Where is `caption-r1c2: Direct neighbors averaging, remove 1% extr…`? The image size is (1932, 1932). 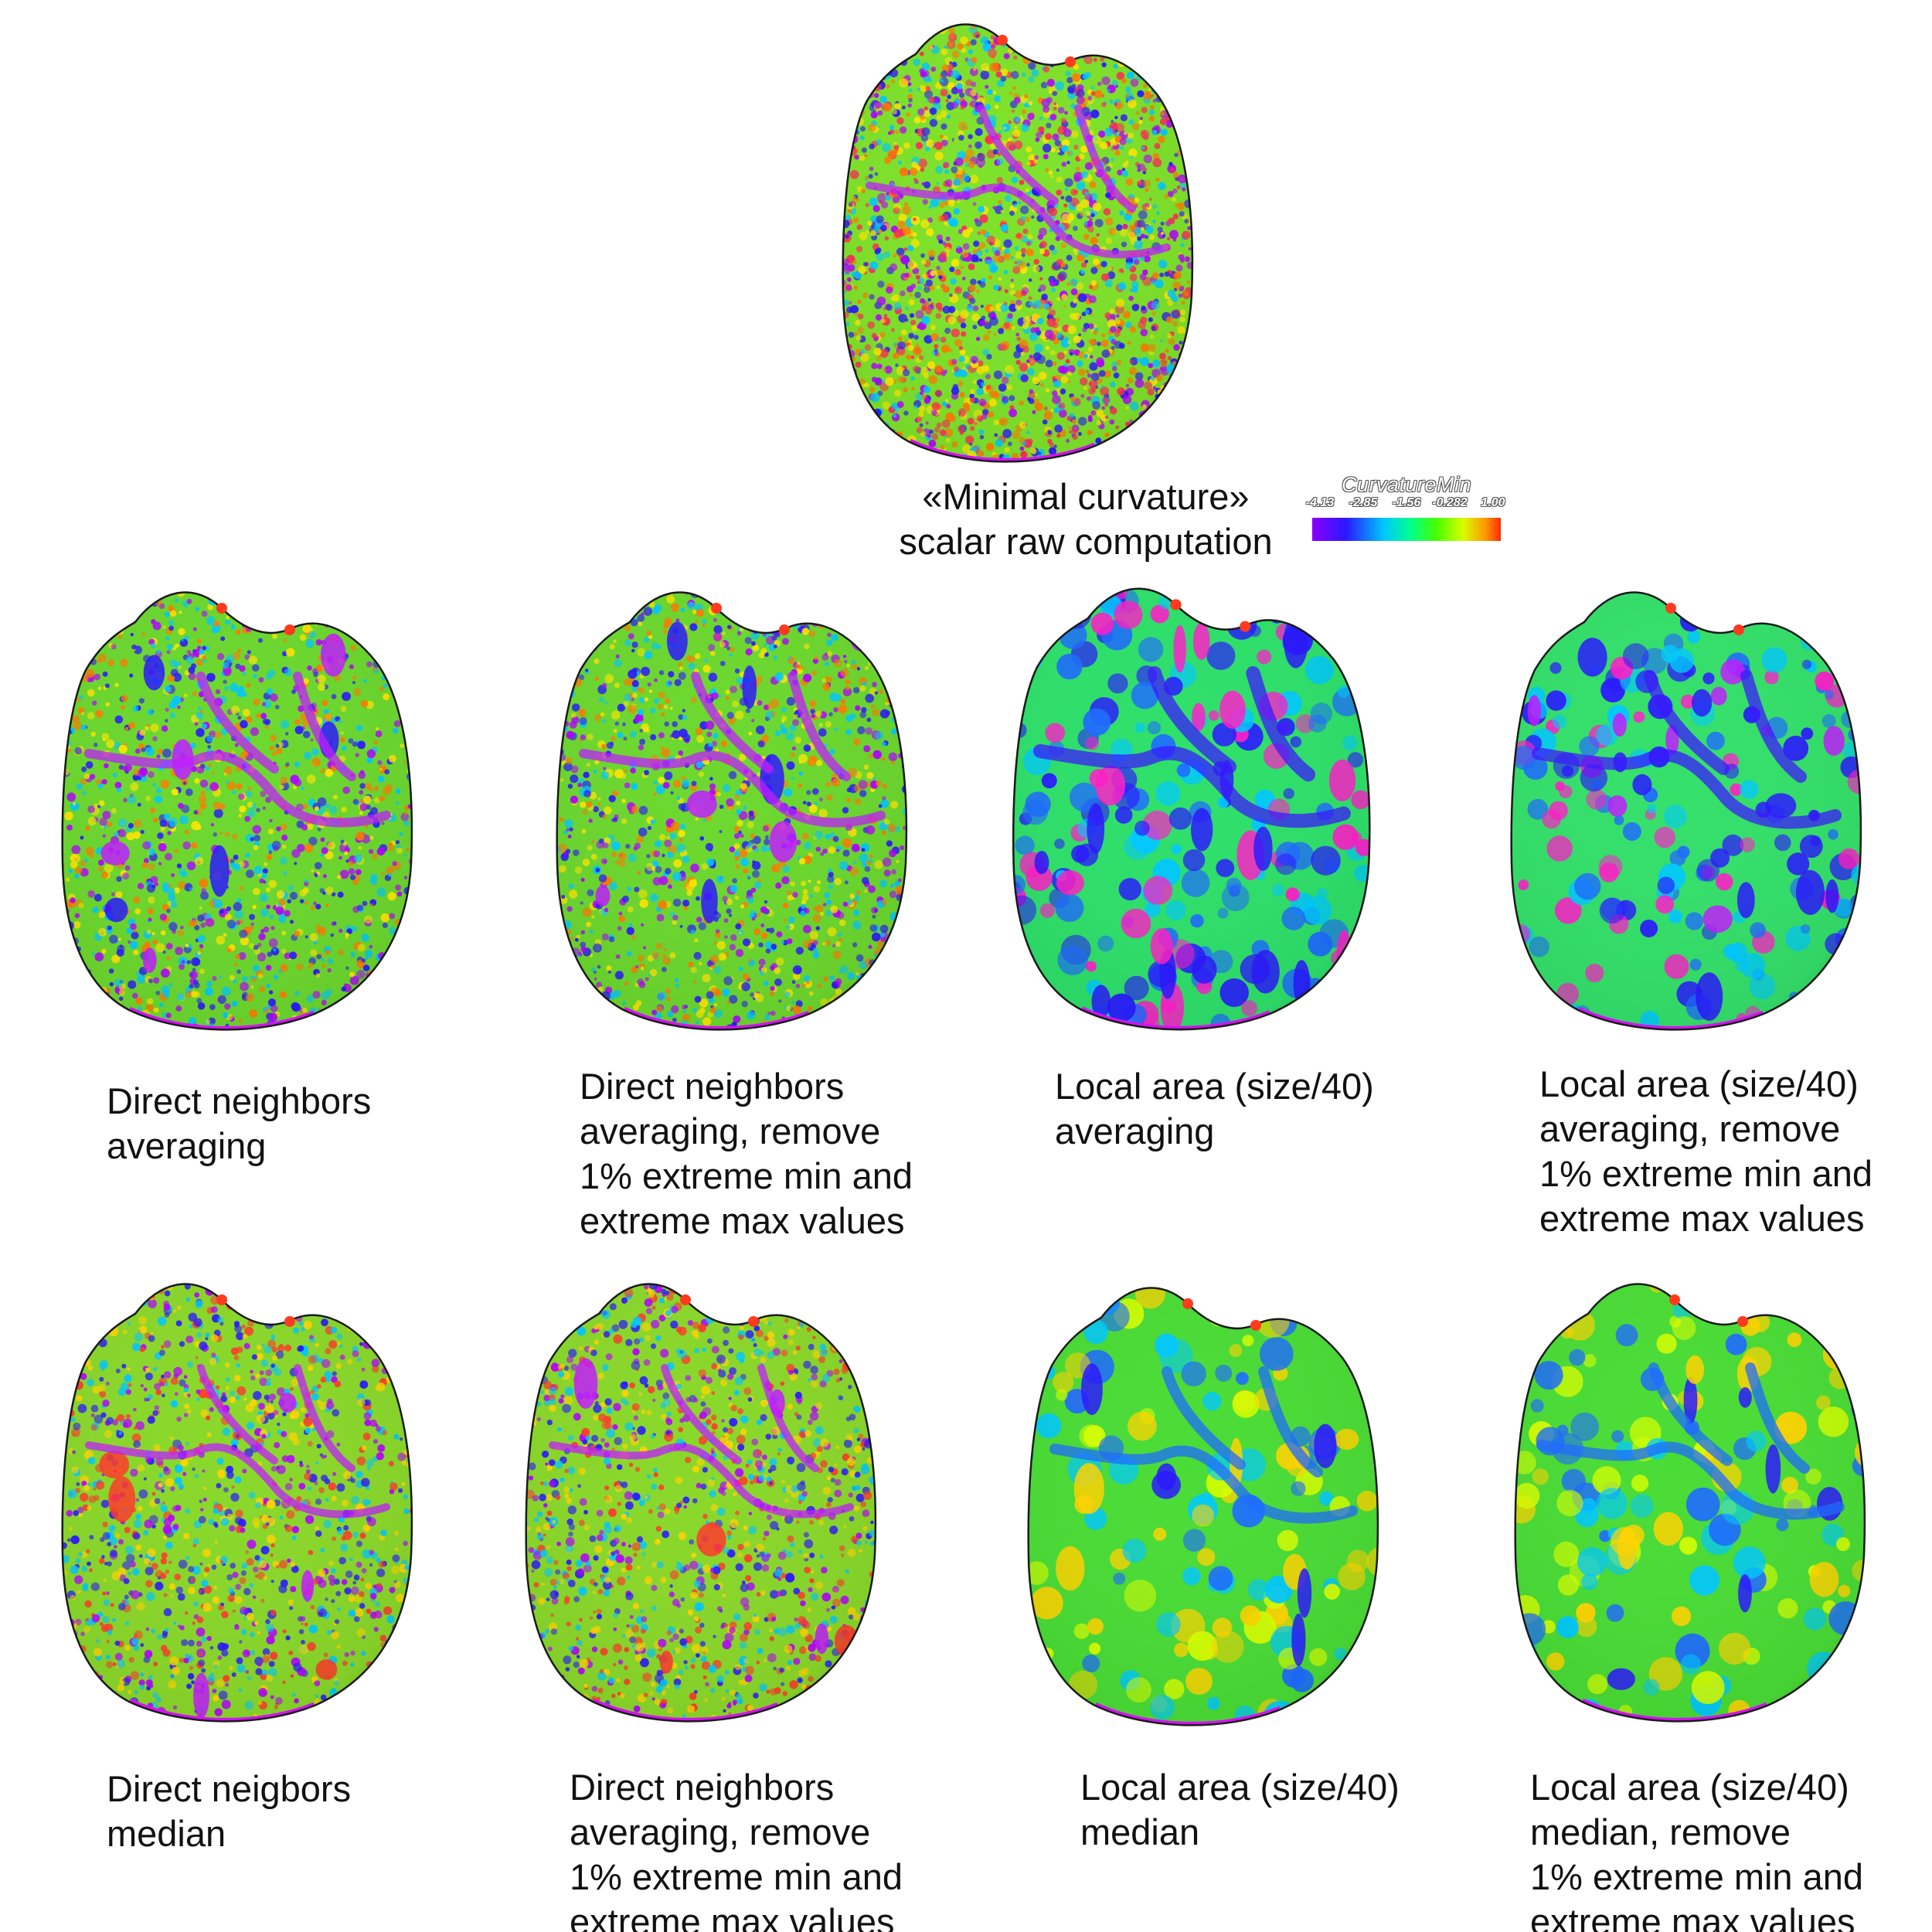
caption-r1c2: Direct neighbors averaging, remove 1% extr… is located at coordinates (747, 1154).